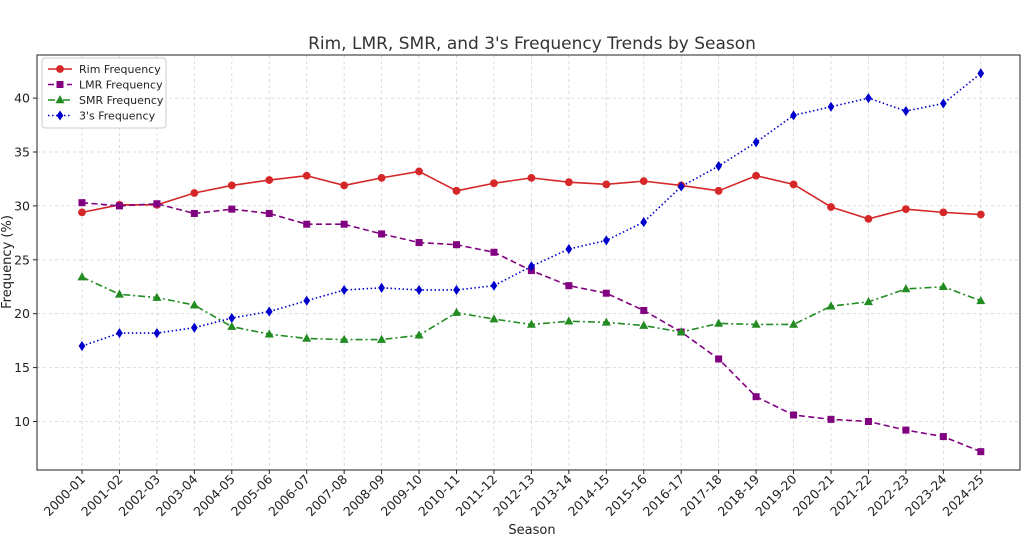 The image size is (1024, 557). Describe the element at coordinates (531, 530) in the screenshot. I see `x-axis-label: Season` at that location.